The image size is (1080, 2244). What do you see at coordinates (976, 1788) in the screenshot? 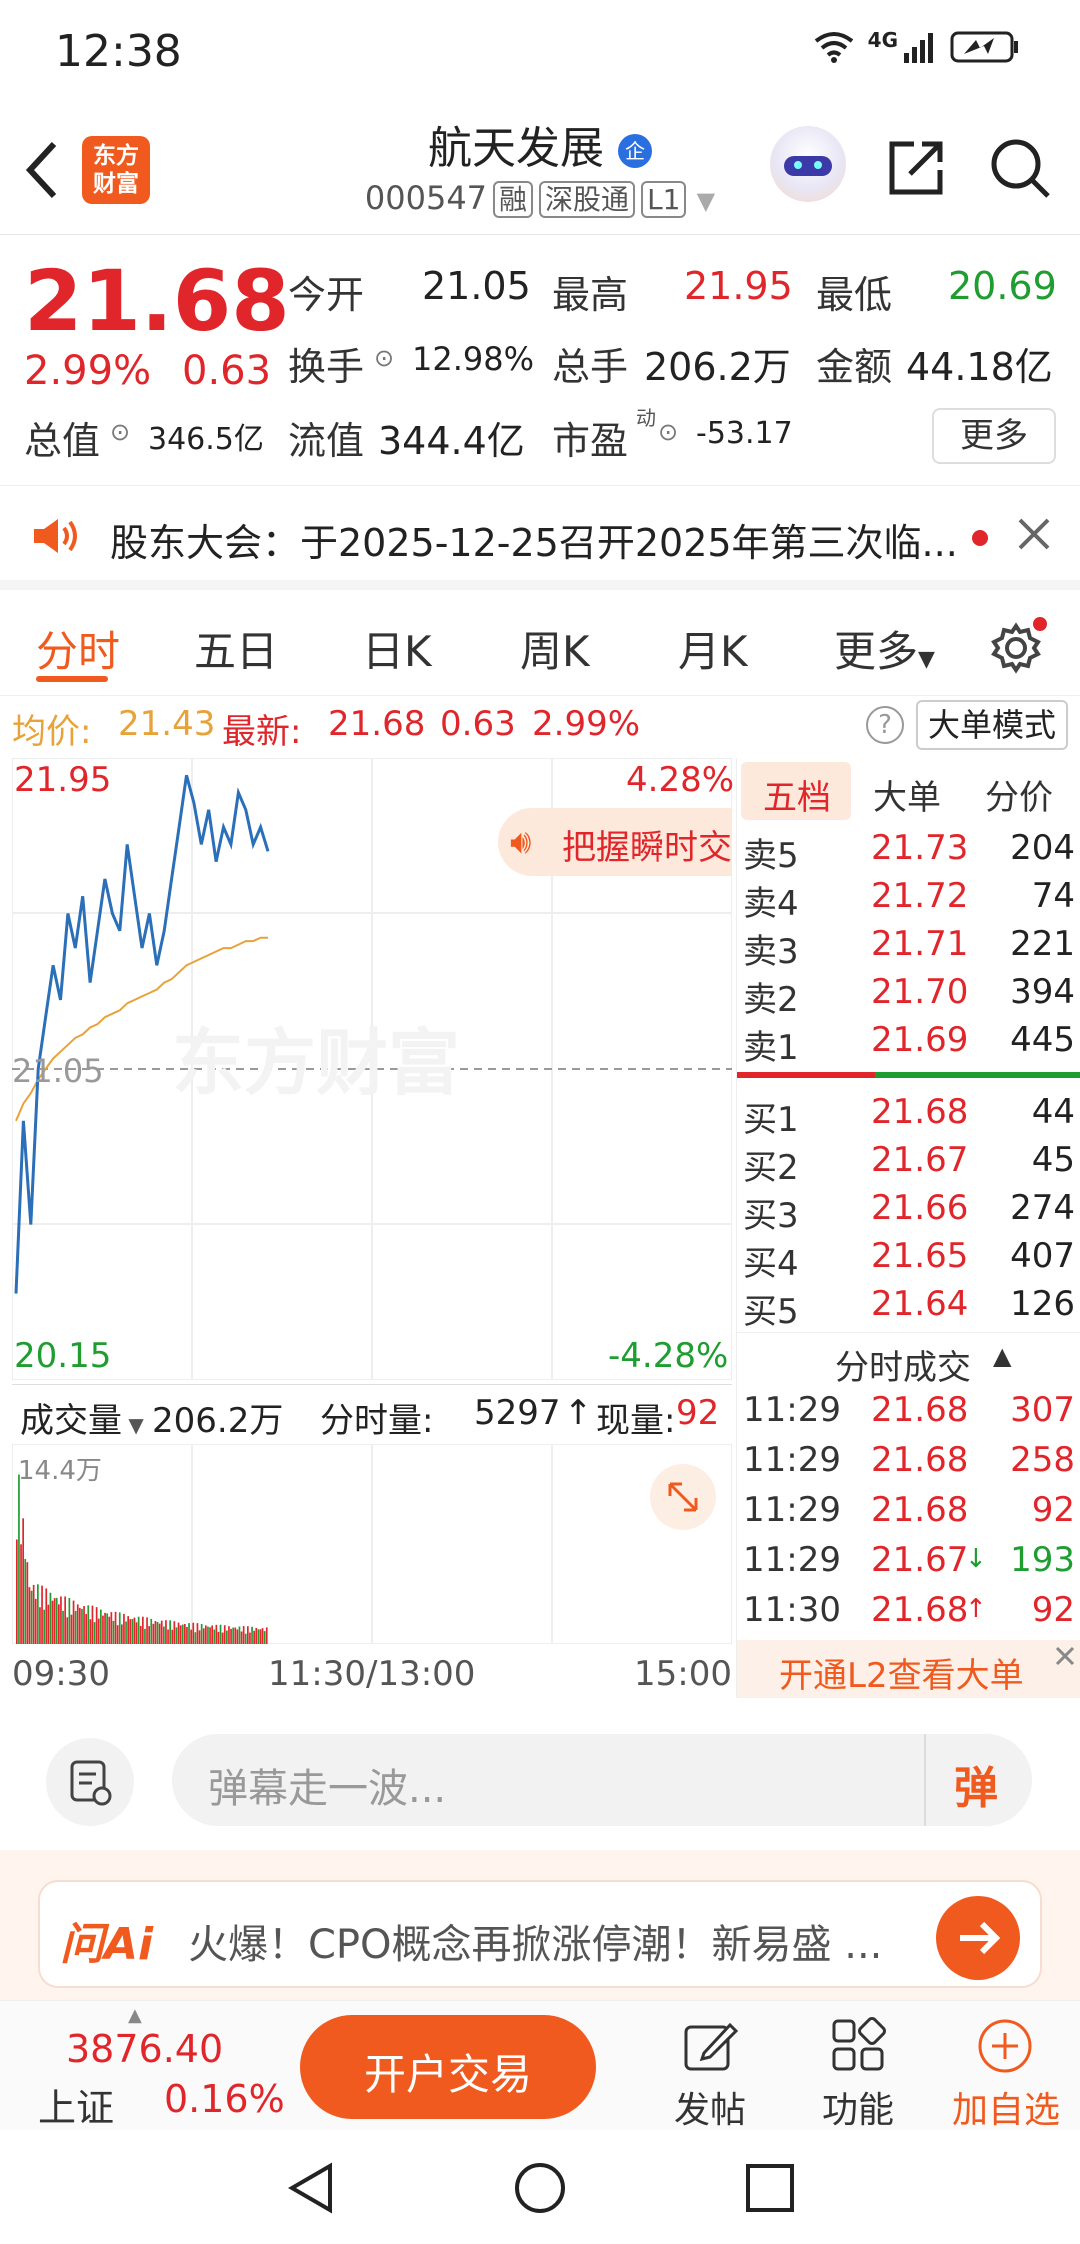
I see `danmu-send-label: 弹` at bounding box center [976, 1788].